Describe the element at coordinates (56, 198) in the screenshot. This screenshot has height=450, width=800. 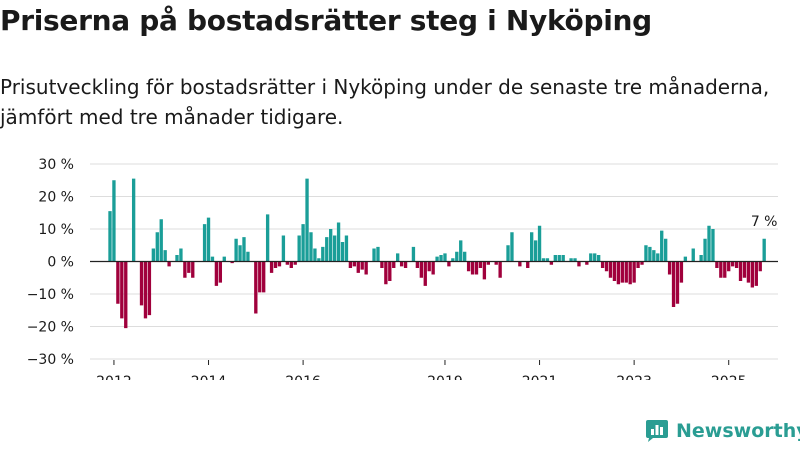
I see `y-tick-label: 20 %` at that location.